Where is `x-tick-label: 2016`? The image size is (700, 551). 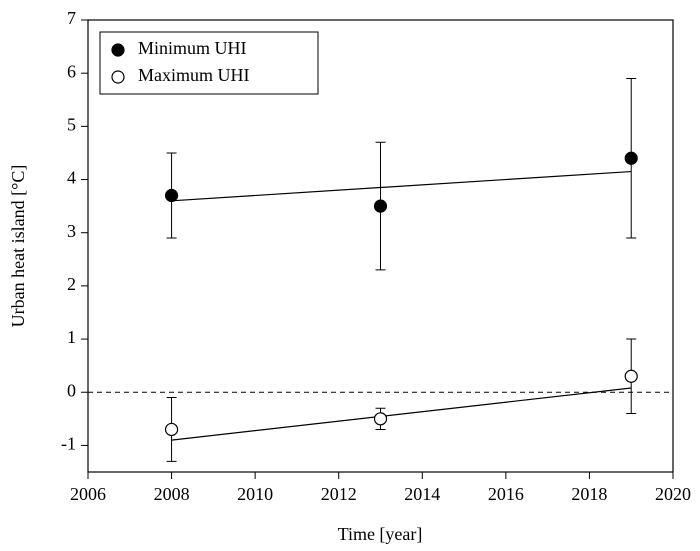 x-tick-label: 2016 is located at coordinates (506, 494).